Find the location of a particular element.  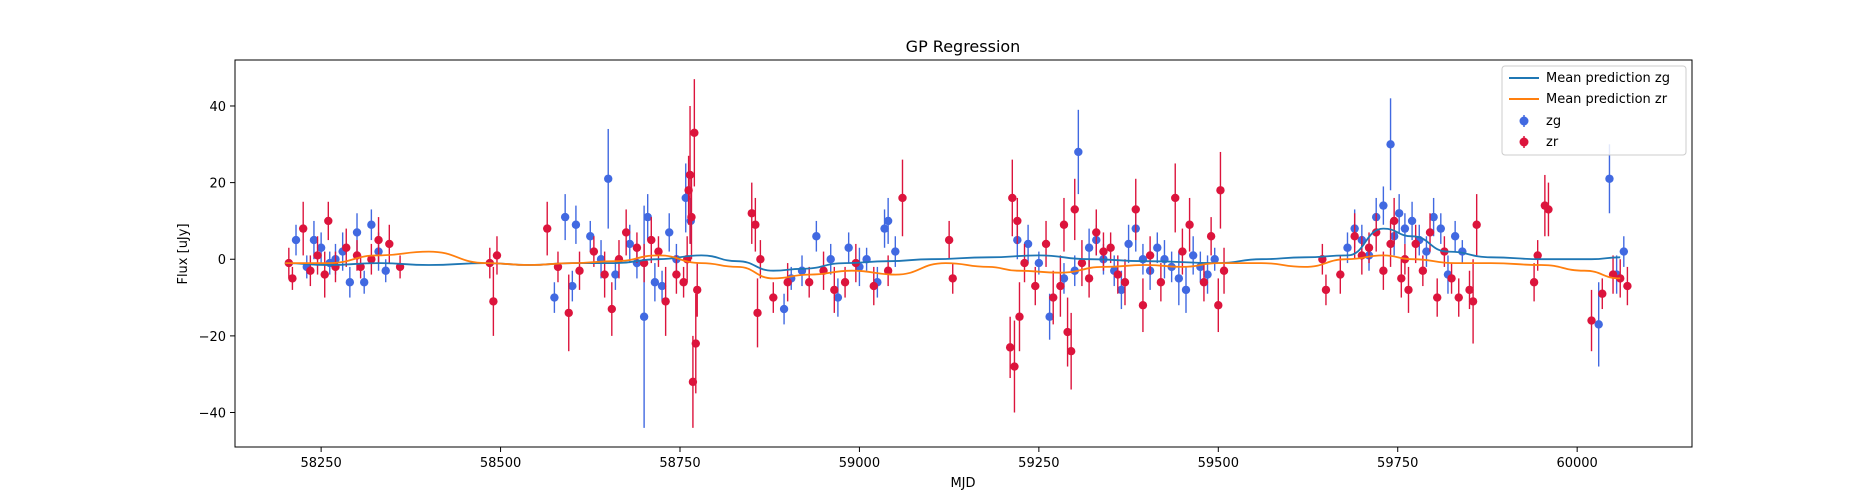

legend-label-zg: zg is located at coordinates (1553, 121).